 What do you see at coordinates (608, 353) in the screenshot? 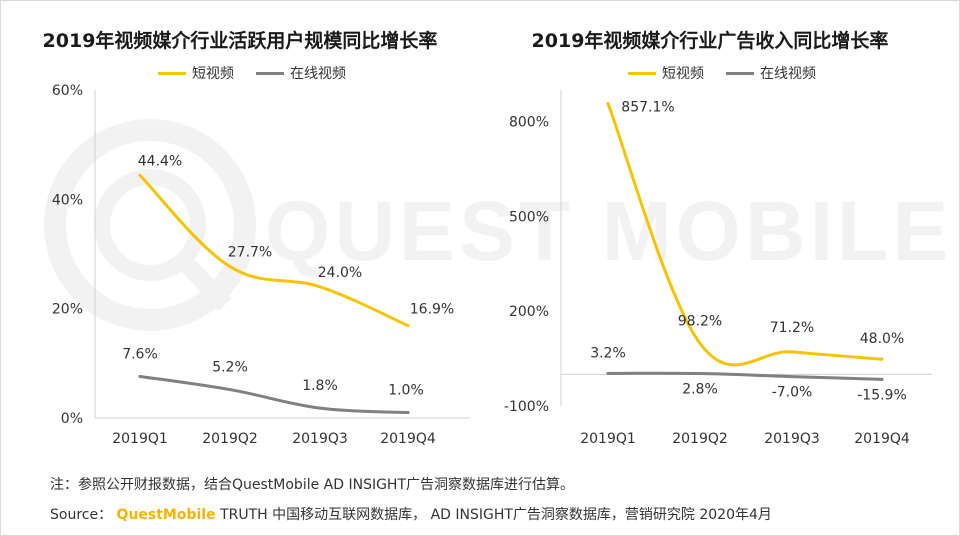
I see `data-label: 3.2%` at bounding box center [608, 353].